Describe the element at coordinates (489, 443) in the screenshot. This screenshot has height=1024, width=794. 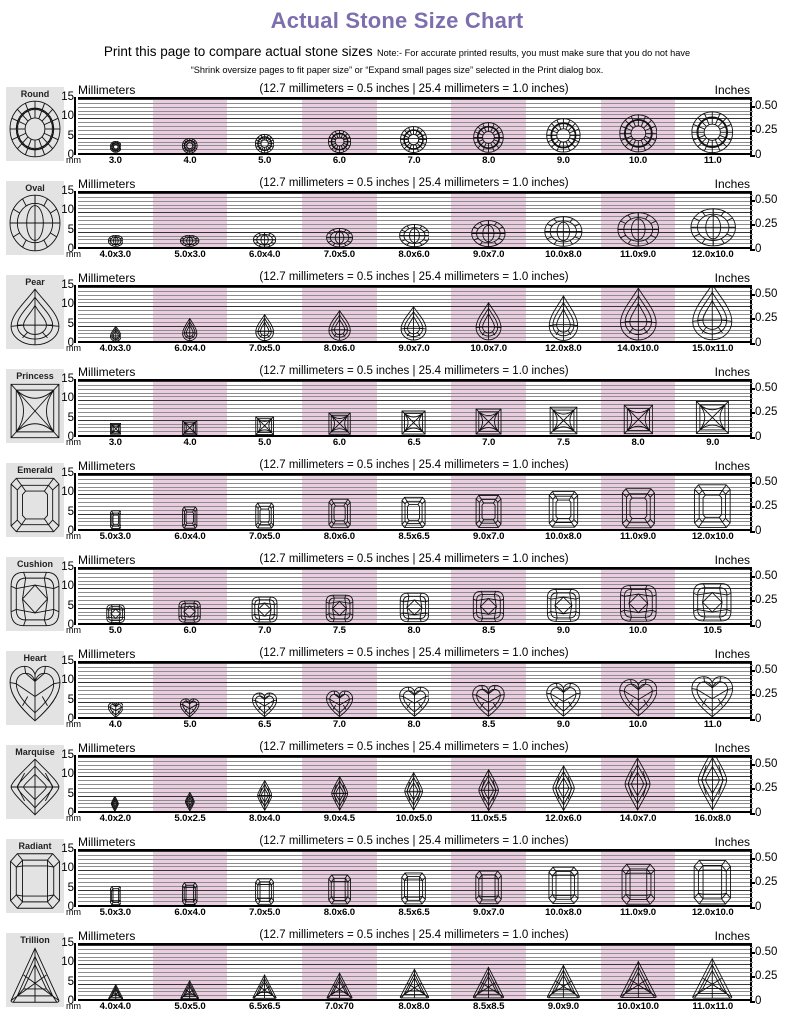
I see `size-label: 7.0` at that location.